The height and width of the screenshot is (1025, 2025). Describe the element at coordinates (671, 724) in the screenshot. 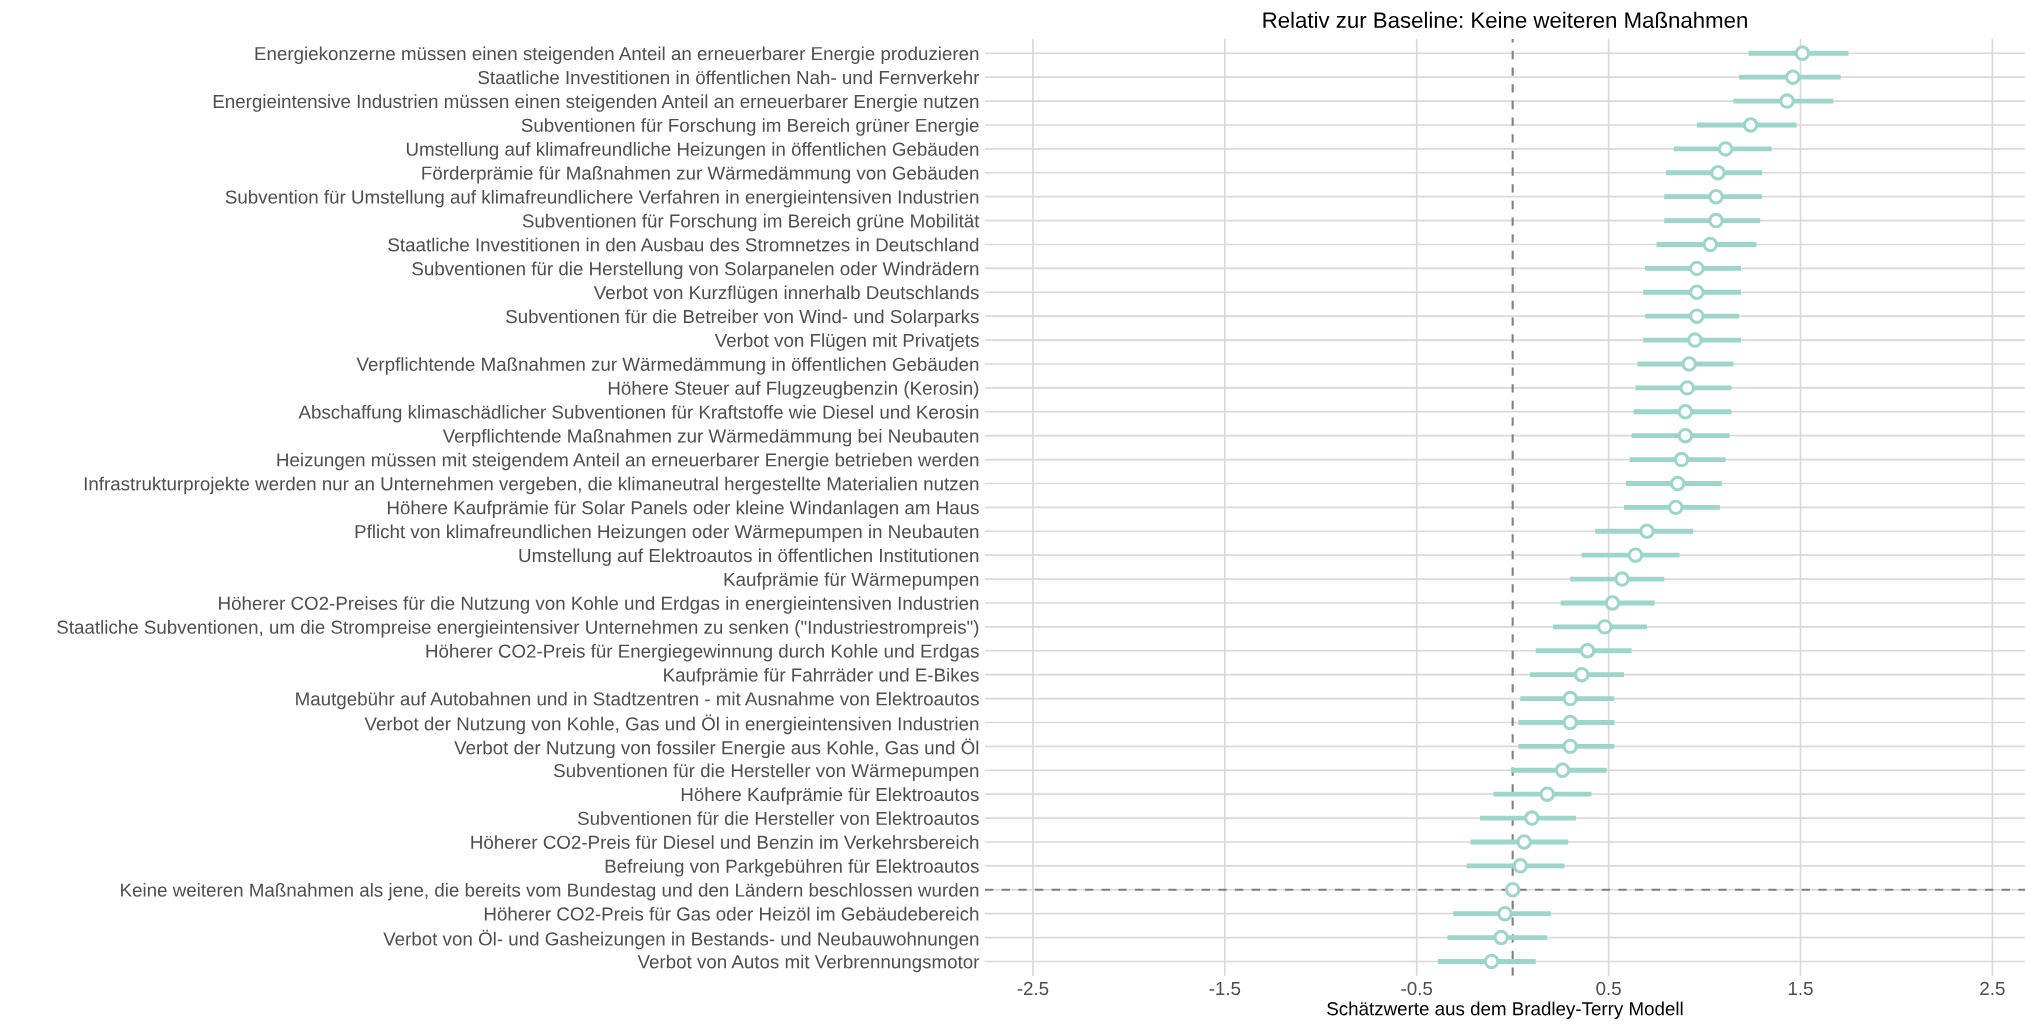

I see `y-tick-label: Verbot der Nutzung von Kohle, Gas und Öl in energieintensiven Industrien` at that location.